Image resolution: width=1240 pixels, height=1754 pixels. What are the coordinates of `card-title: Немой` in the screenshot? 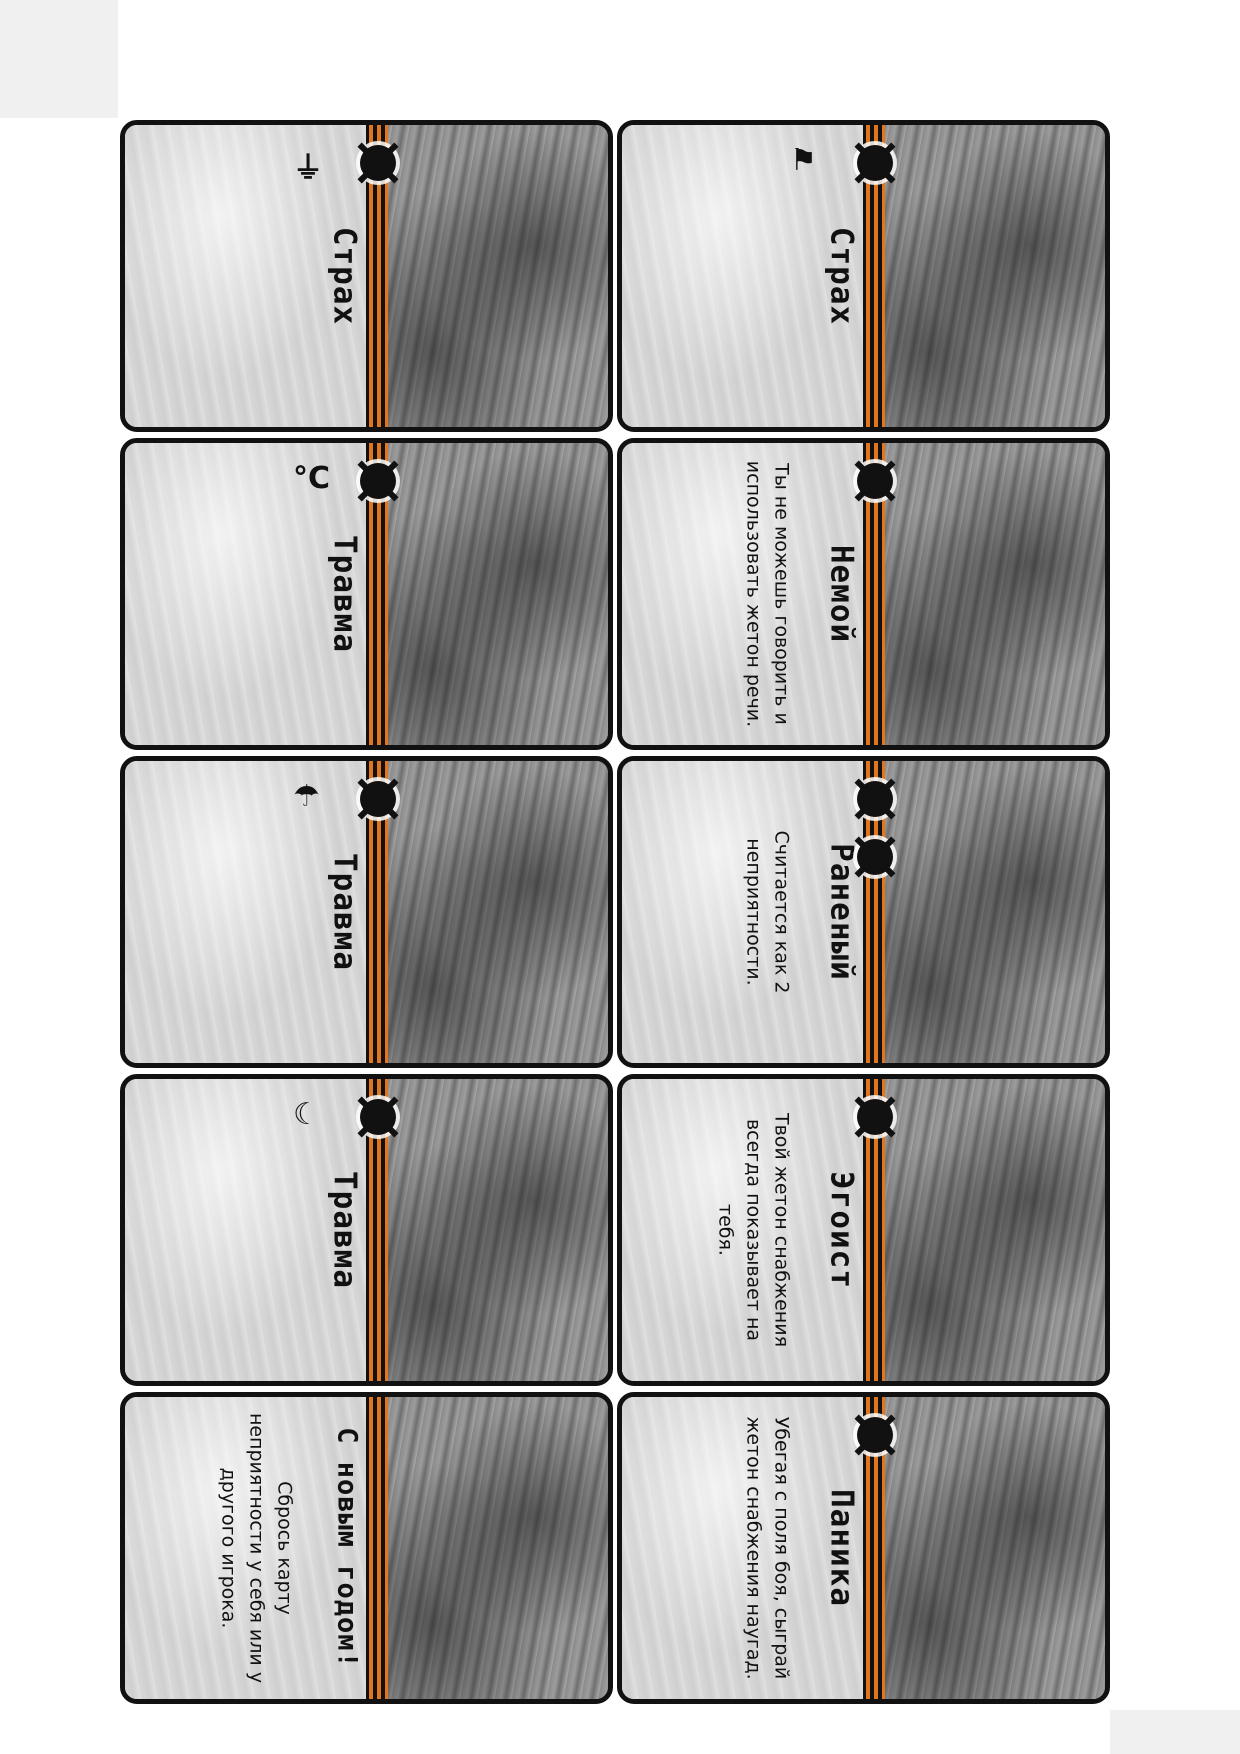 It's located at (841, 594).